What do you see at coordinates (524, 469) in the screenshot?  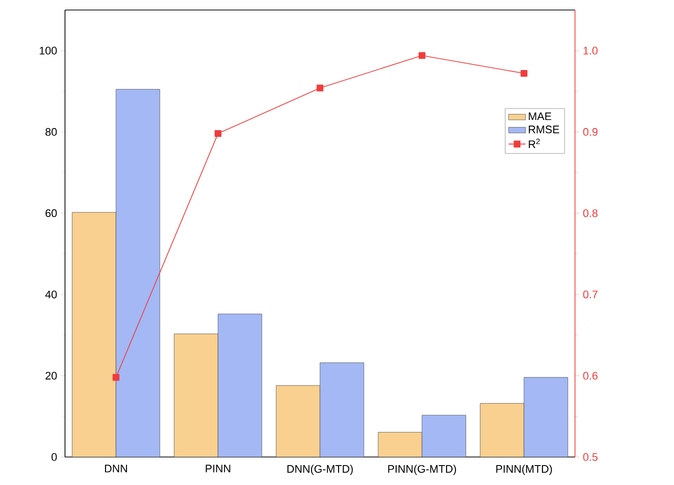 I see `x-tick-label: PINN(MTD)` at bounding box center [524, 469].